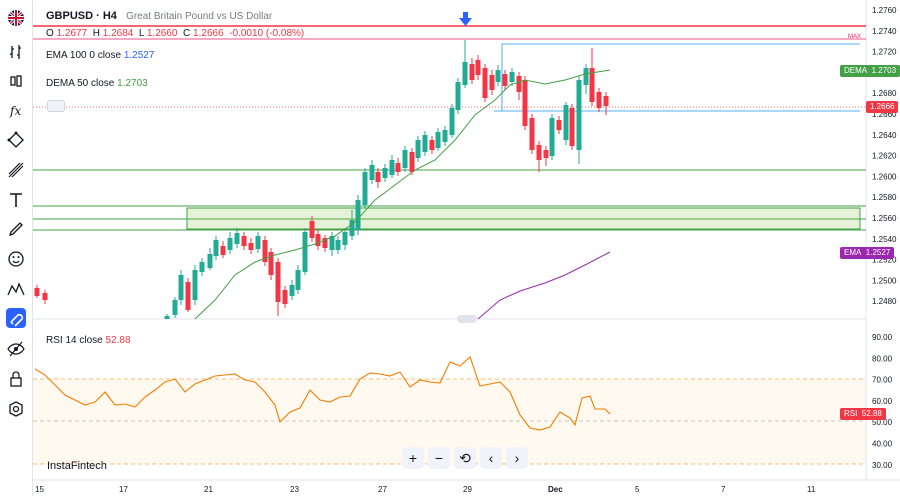 This screenshot has height=496, width=900. Describe the element at coordinates (97, 83) in the screenshot. I see `dema-legend: DEMA 50 close 1.2703` at that location.